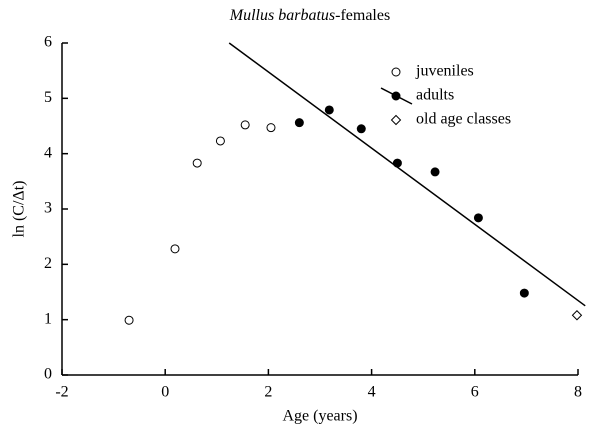 This screenshot has height=434, width=590. Describe the element at coordinates (165, 392) in the screenshot. I see `x-tick-label: 0` at that location.